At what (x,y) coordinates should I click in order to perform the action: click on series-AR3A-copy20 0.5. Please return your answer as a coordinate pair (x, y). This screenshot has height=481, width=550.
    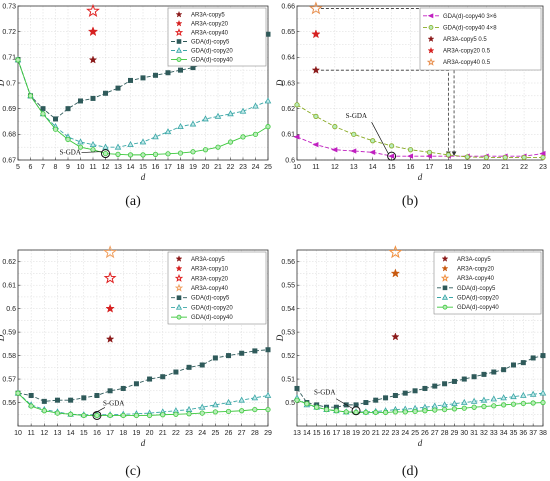
    Looking at the image, I should click on (316, 34).